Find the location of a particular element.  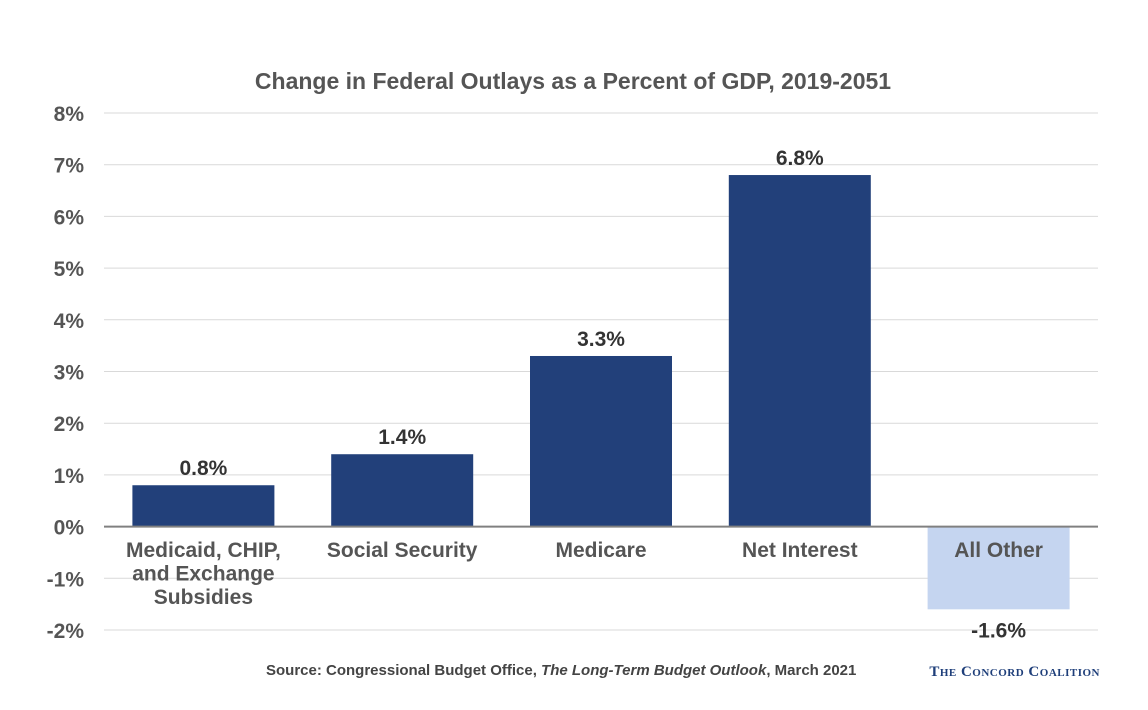

source-prefix: Source: Congressional Budget Office, is located at coordinates (404, 670).